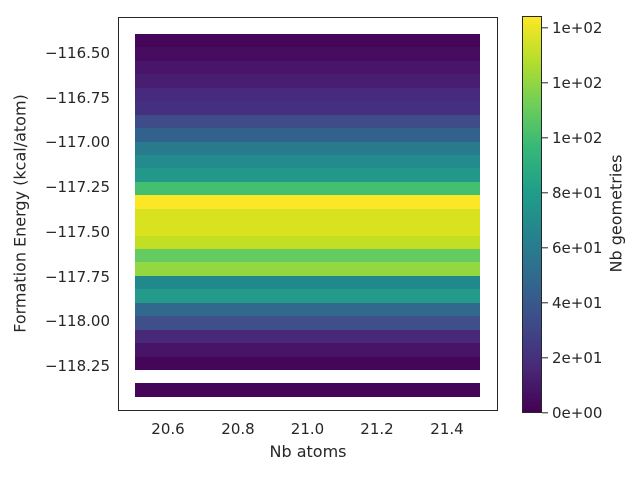 This screenshot has height=480, width=640. I want to click on colorbar-gradient, so click(532, 214).